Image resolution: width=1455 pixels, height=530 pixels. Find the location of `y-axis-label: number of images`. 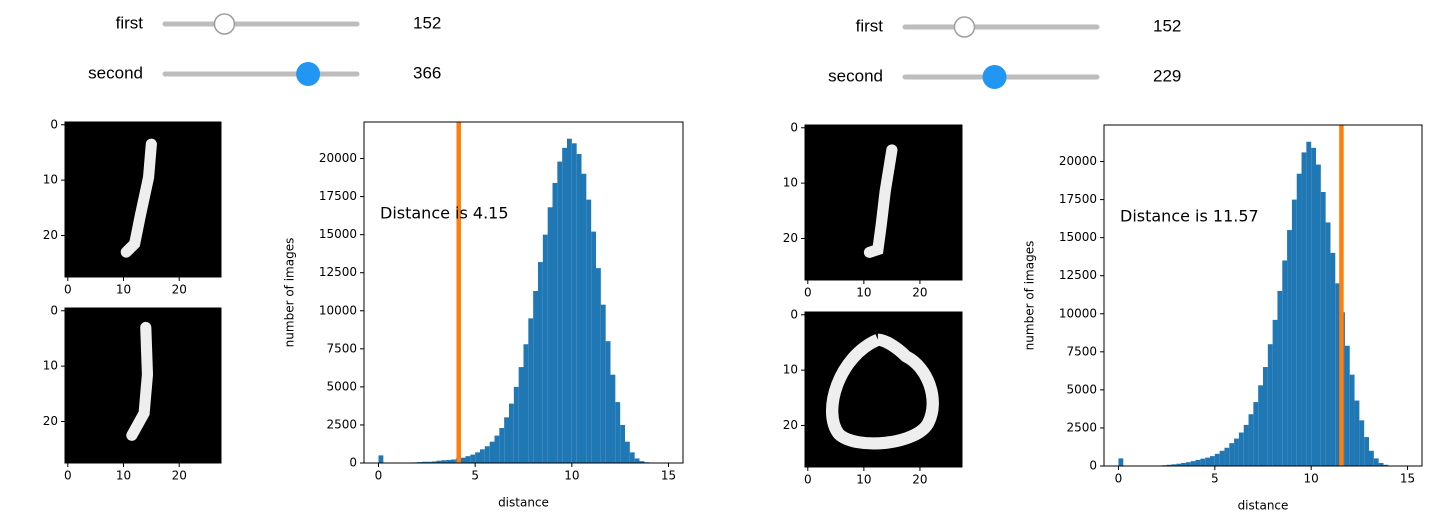

y-axis-label: number of images is located at coordinates (290, 293).